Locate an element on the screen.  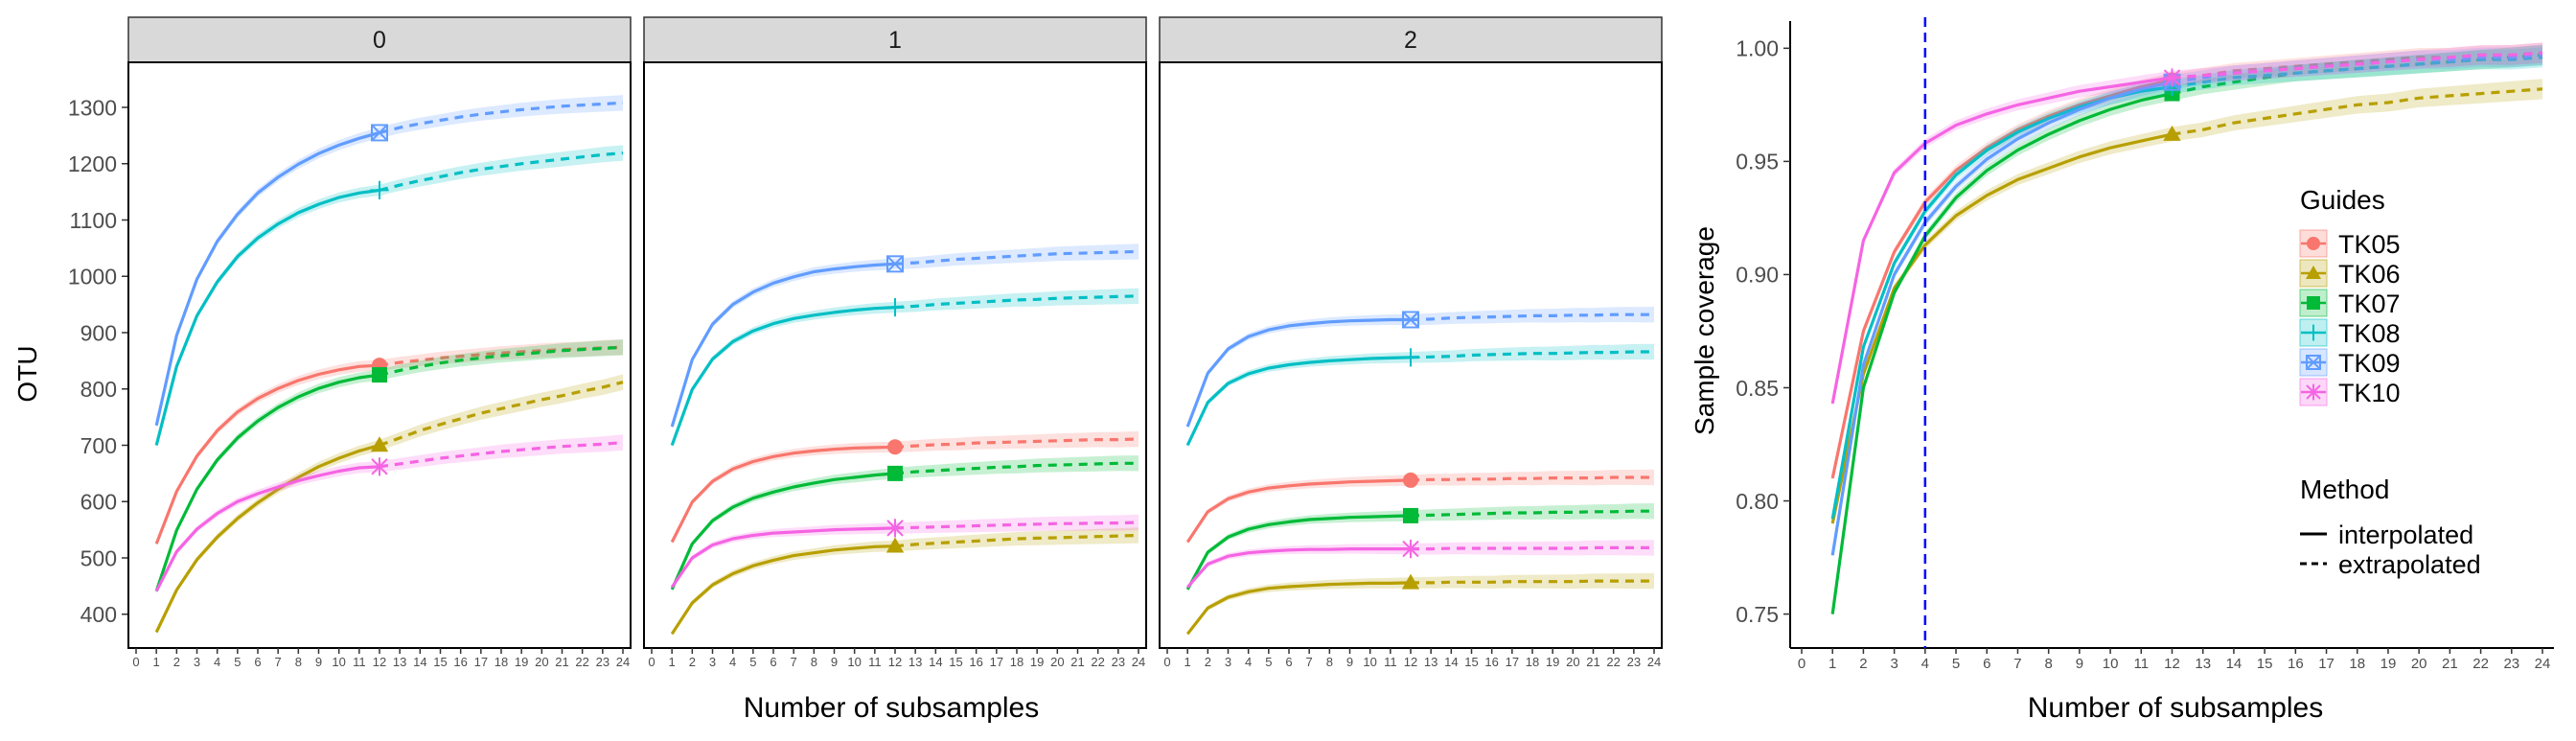
legend-key-square-icon is located at coordinates (2313, 303).